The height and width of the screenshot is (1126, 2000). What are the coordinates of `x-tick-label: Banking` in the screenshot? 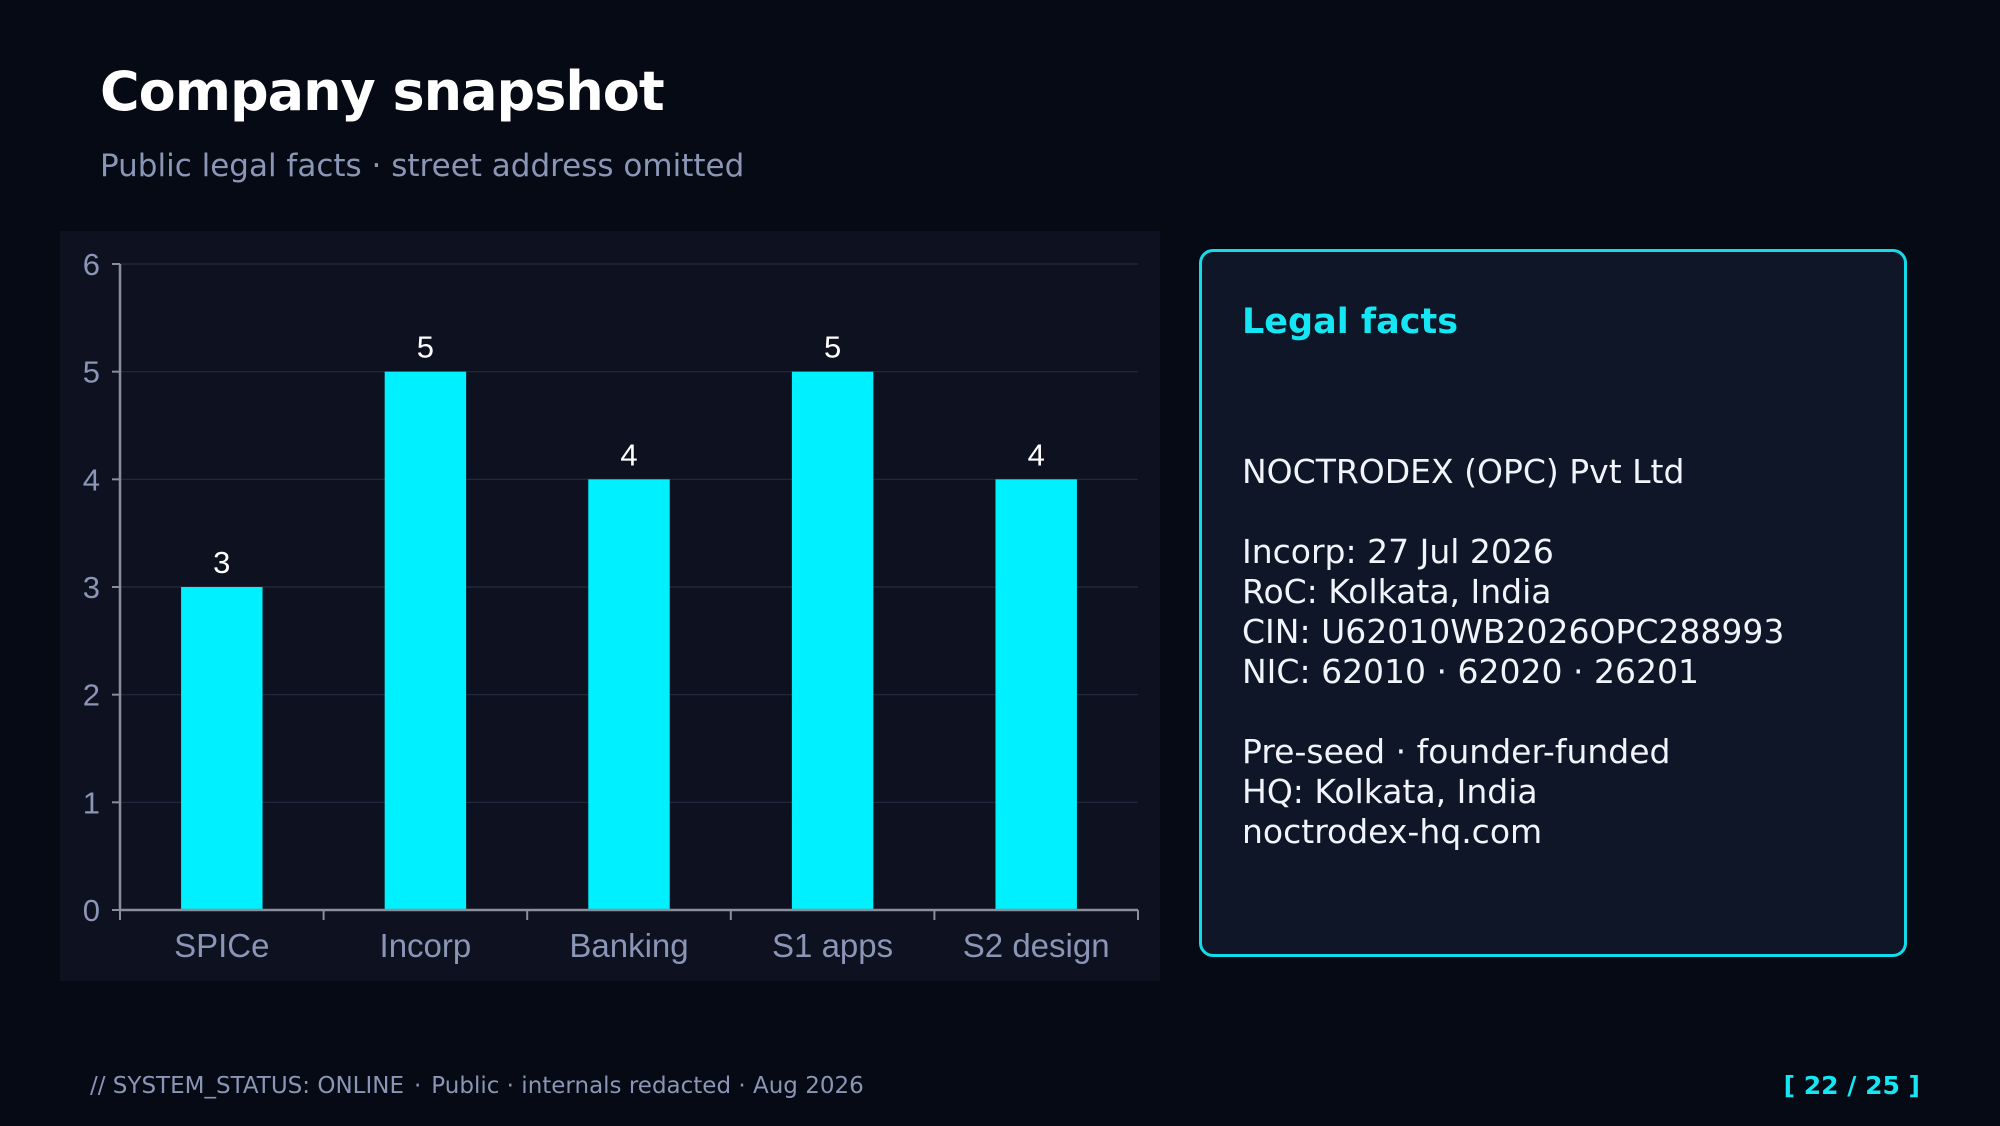 It's located at (628, 945).